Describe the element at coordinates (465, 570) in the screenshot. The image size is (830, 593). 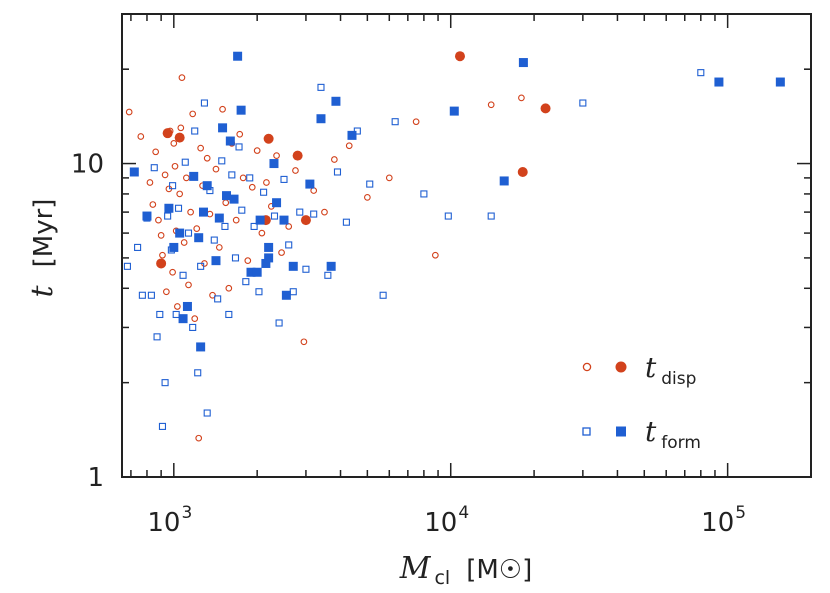
I see `svg-text: M cl [M☉]` at that location.